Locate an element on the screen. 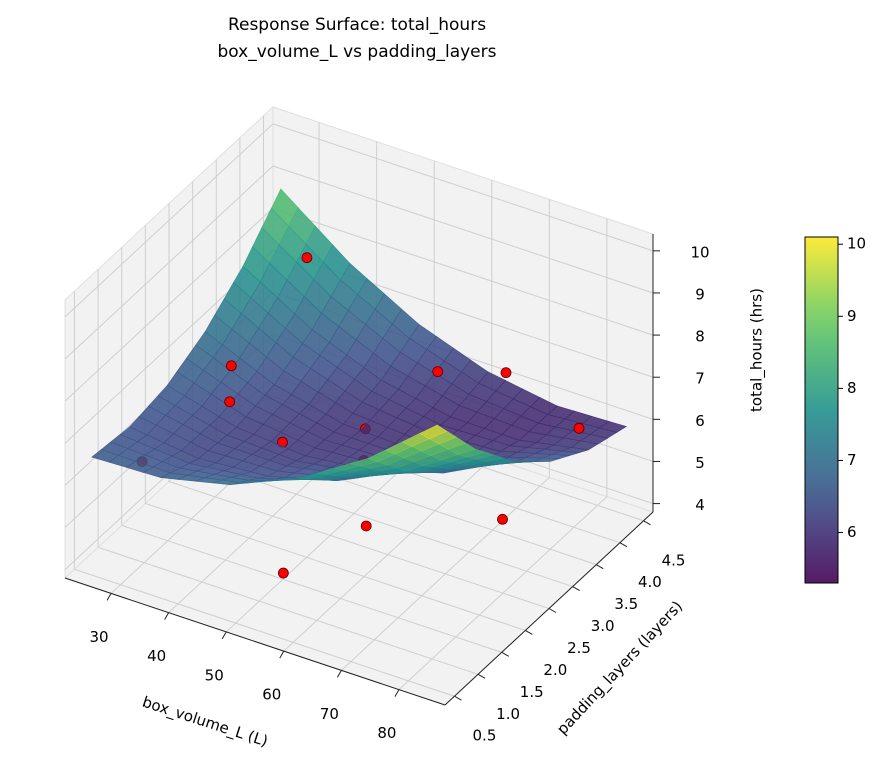  y-axis-label: padding_layers (layers) is located at coordinates (620, 668).